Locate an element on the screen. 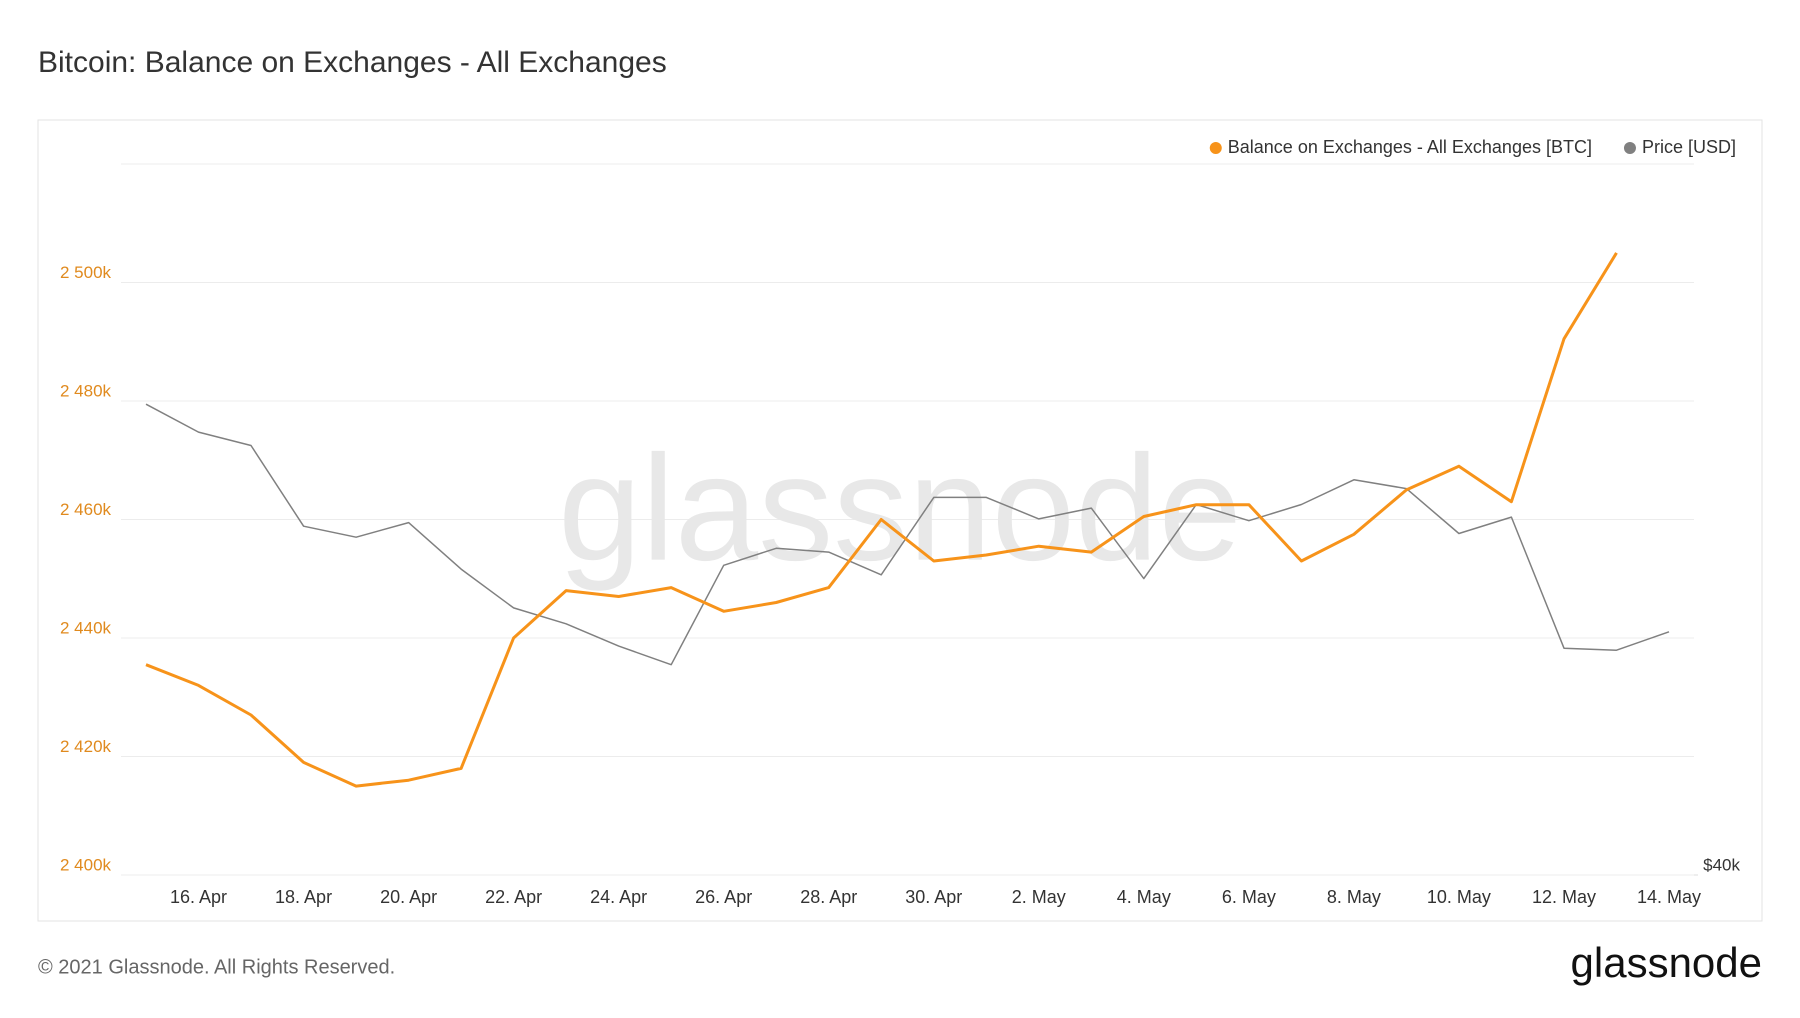  x-tick-label: 12. May is located at coordinates (1564, 897).